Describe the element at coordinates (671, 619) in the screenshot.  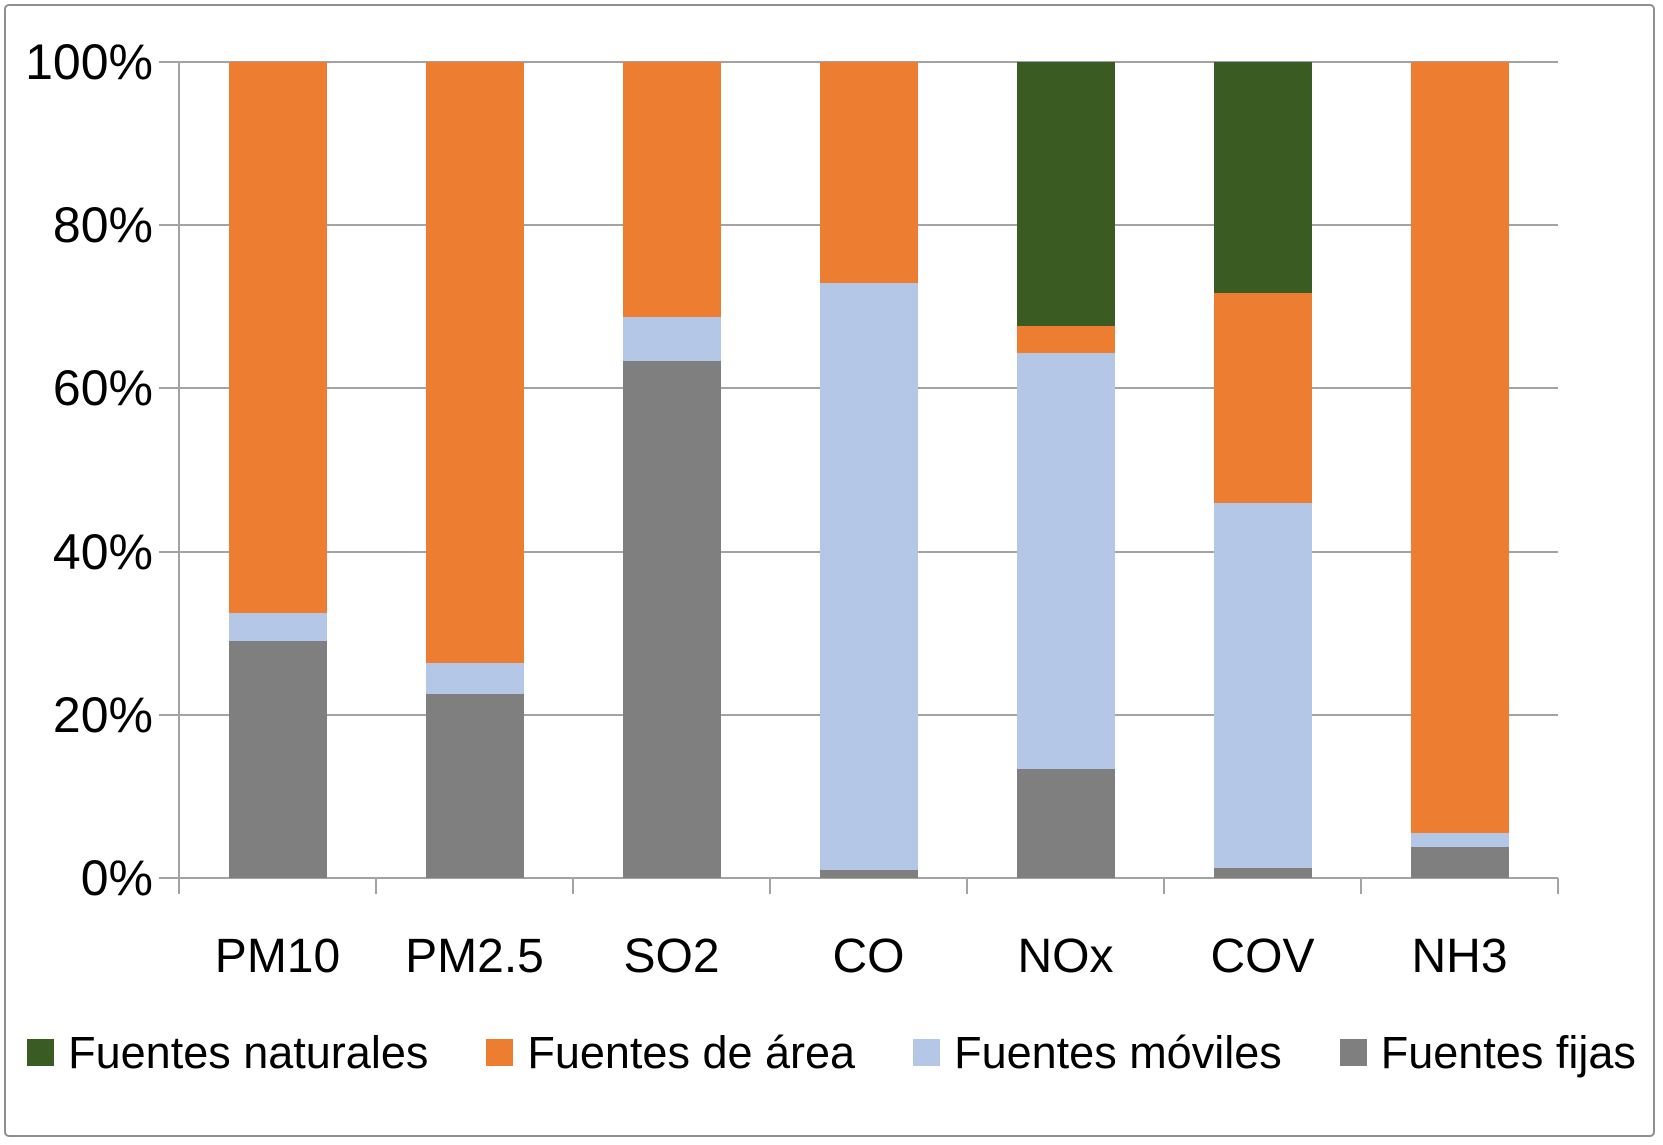
I see `bar-segment-so2-fuentes-fijas` at that location.